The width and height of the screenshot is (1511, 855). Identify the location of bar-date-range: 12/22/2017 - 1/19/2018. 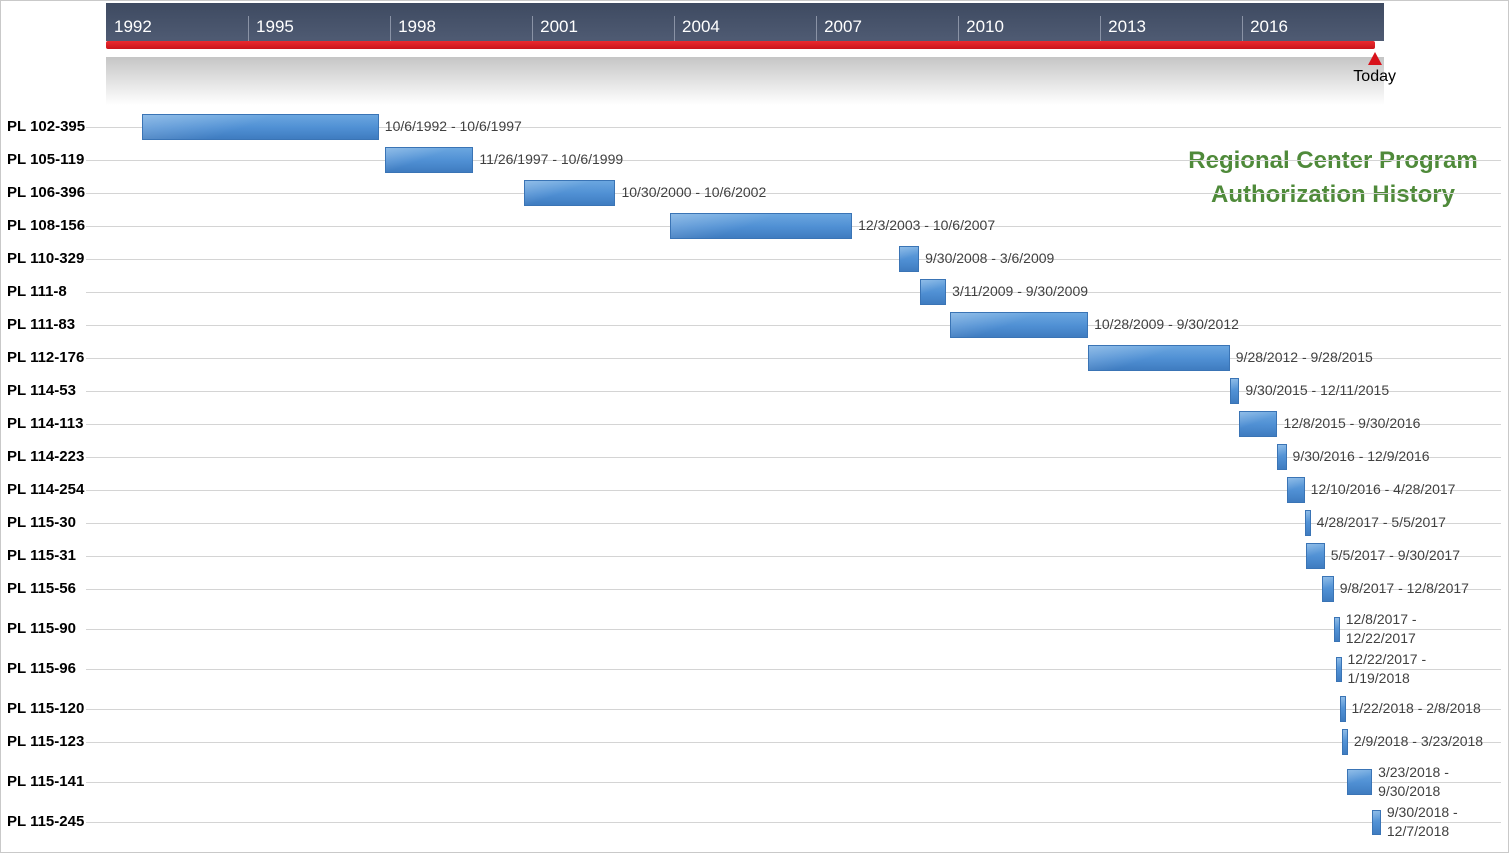
(1387, 669).